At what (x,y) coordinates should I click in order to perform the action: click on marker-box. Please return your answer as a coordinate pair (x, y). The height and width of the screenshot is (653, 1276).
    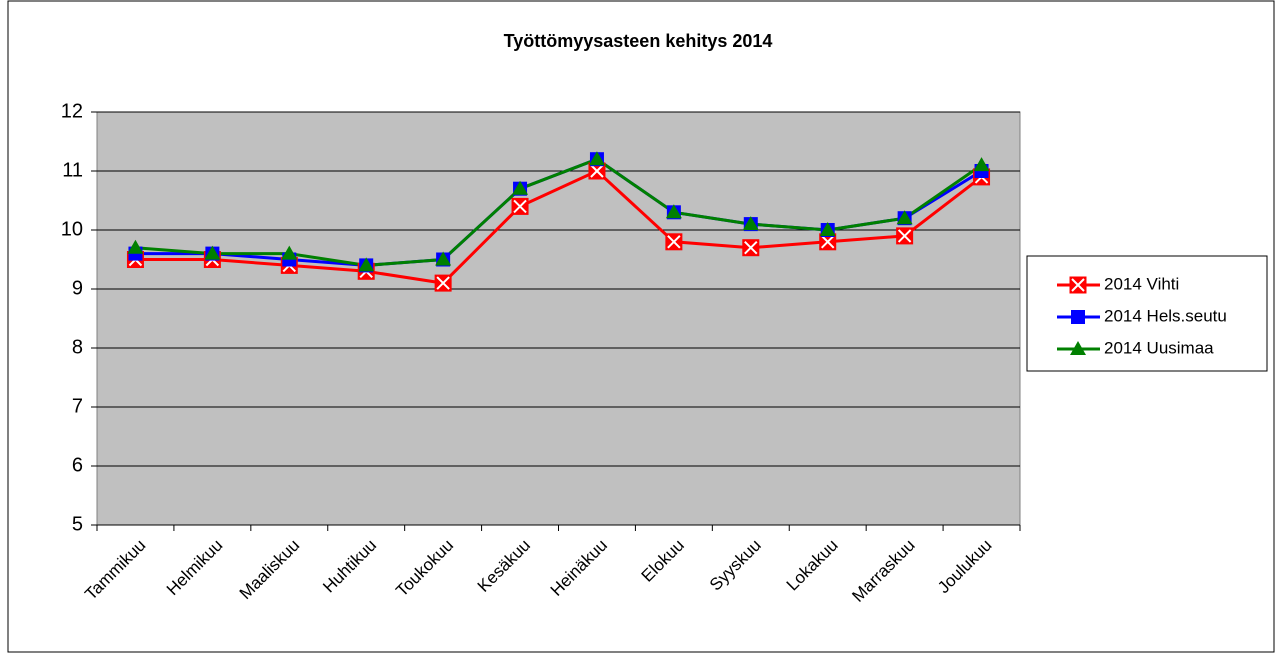
    Looking at the image, I should click on (1078, 317).